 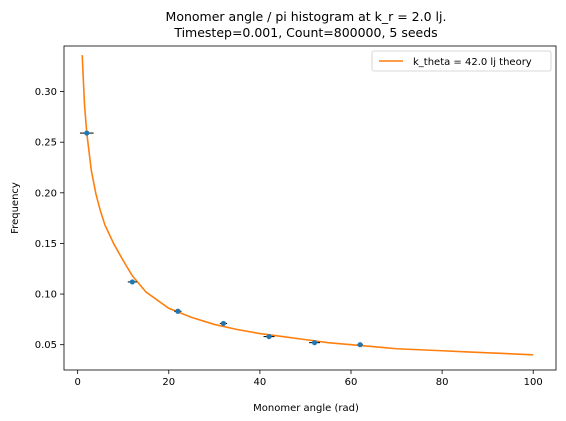 I want to click on x-tick-label: 0, so click(x=77, y=382).